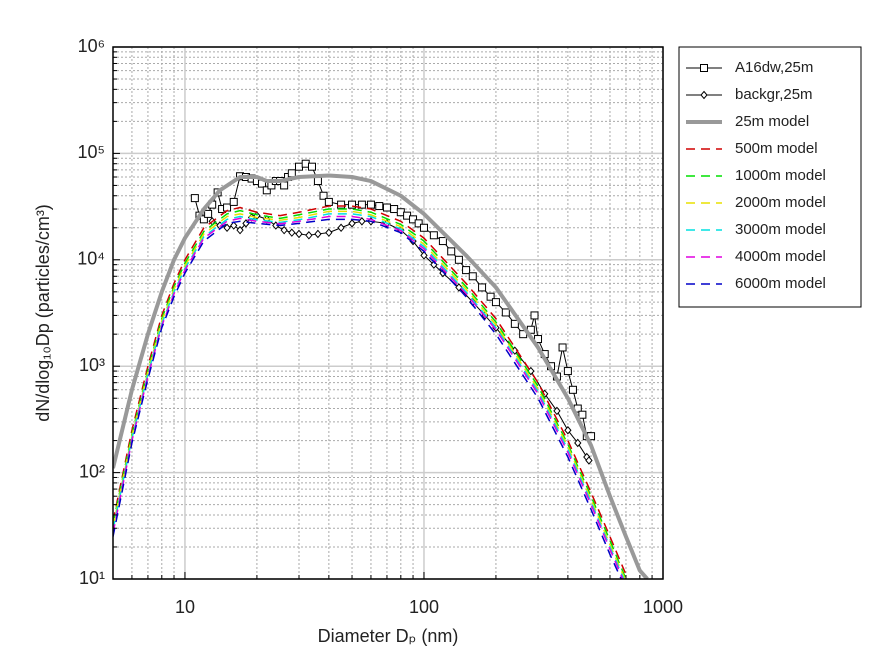 The width and height of the screenshot is (872, 659). What do you see at coordinates (92, 578) in the screenshot?
I see `y-tick-label: 10¹` at bounding box center [92, 578].